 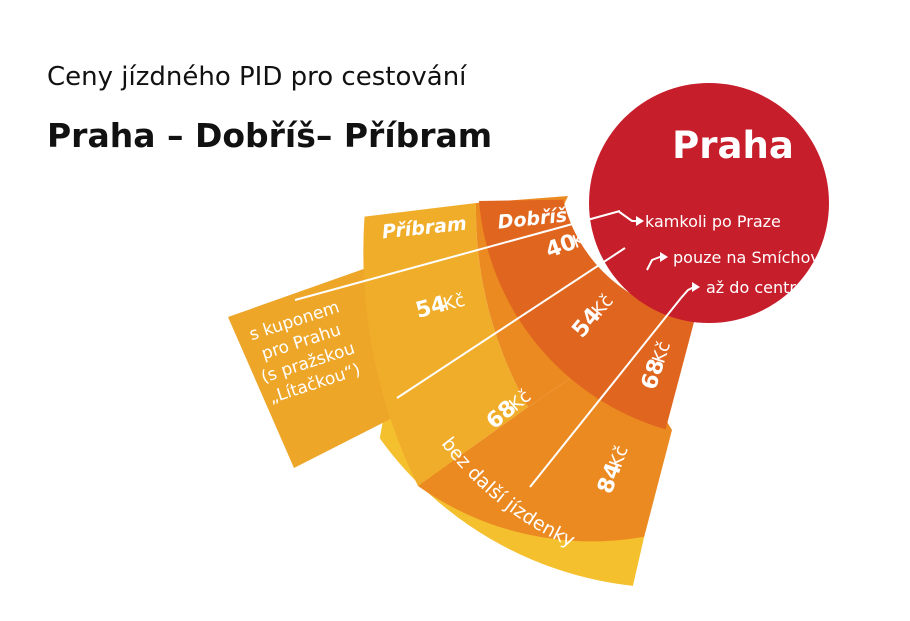 I want to click on title-line-1: Ceny jízdného PID pro cestování, so click(x=257, y=77).